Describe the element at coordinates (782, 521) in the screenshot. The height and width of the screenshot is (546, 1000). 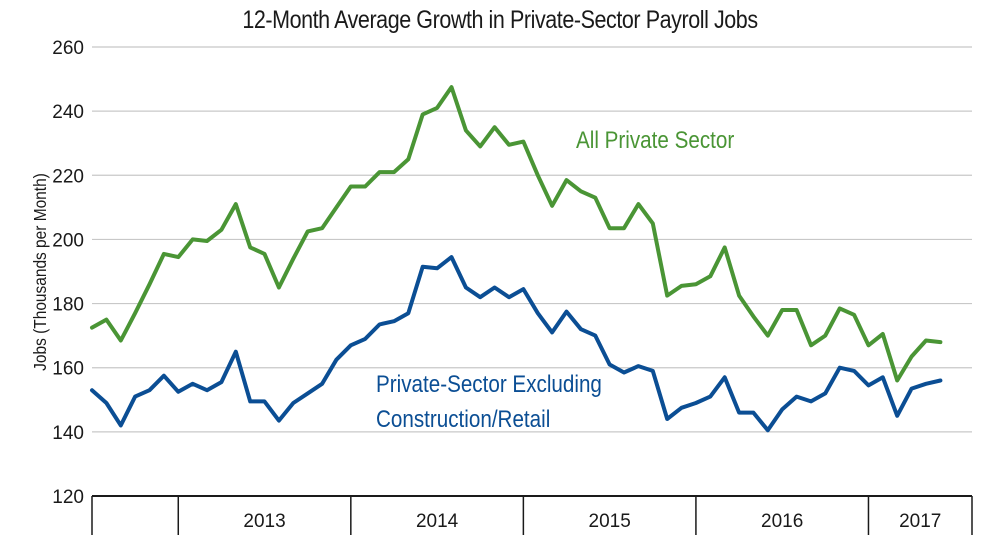
I see `x-tick-label-2016: 2016` at that location.